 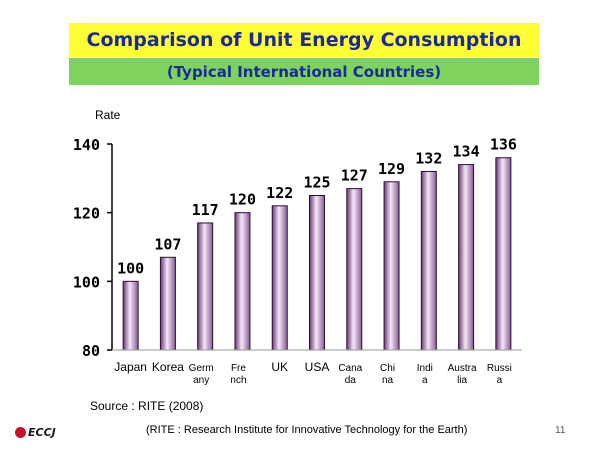 What do you see at coordinates (503, 145) in the screenshot?
I see `data-label: 136` at bounding box center [503, 145].